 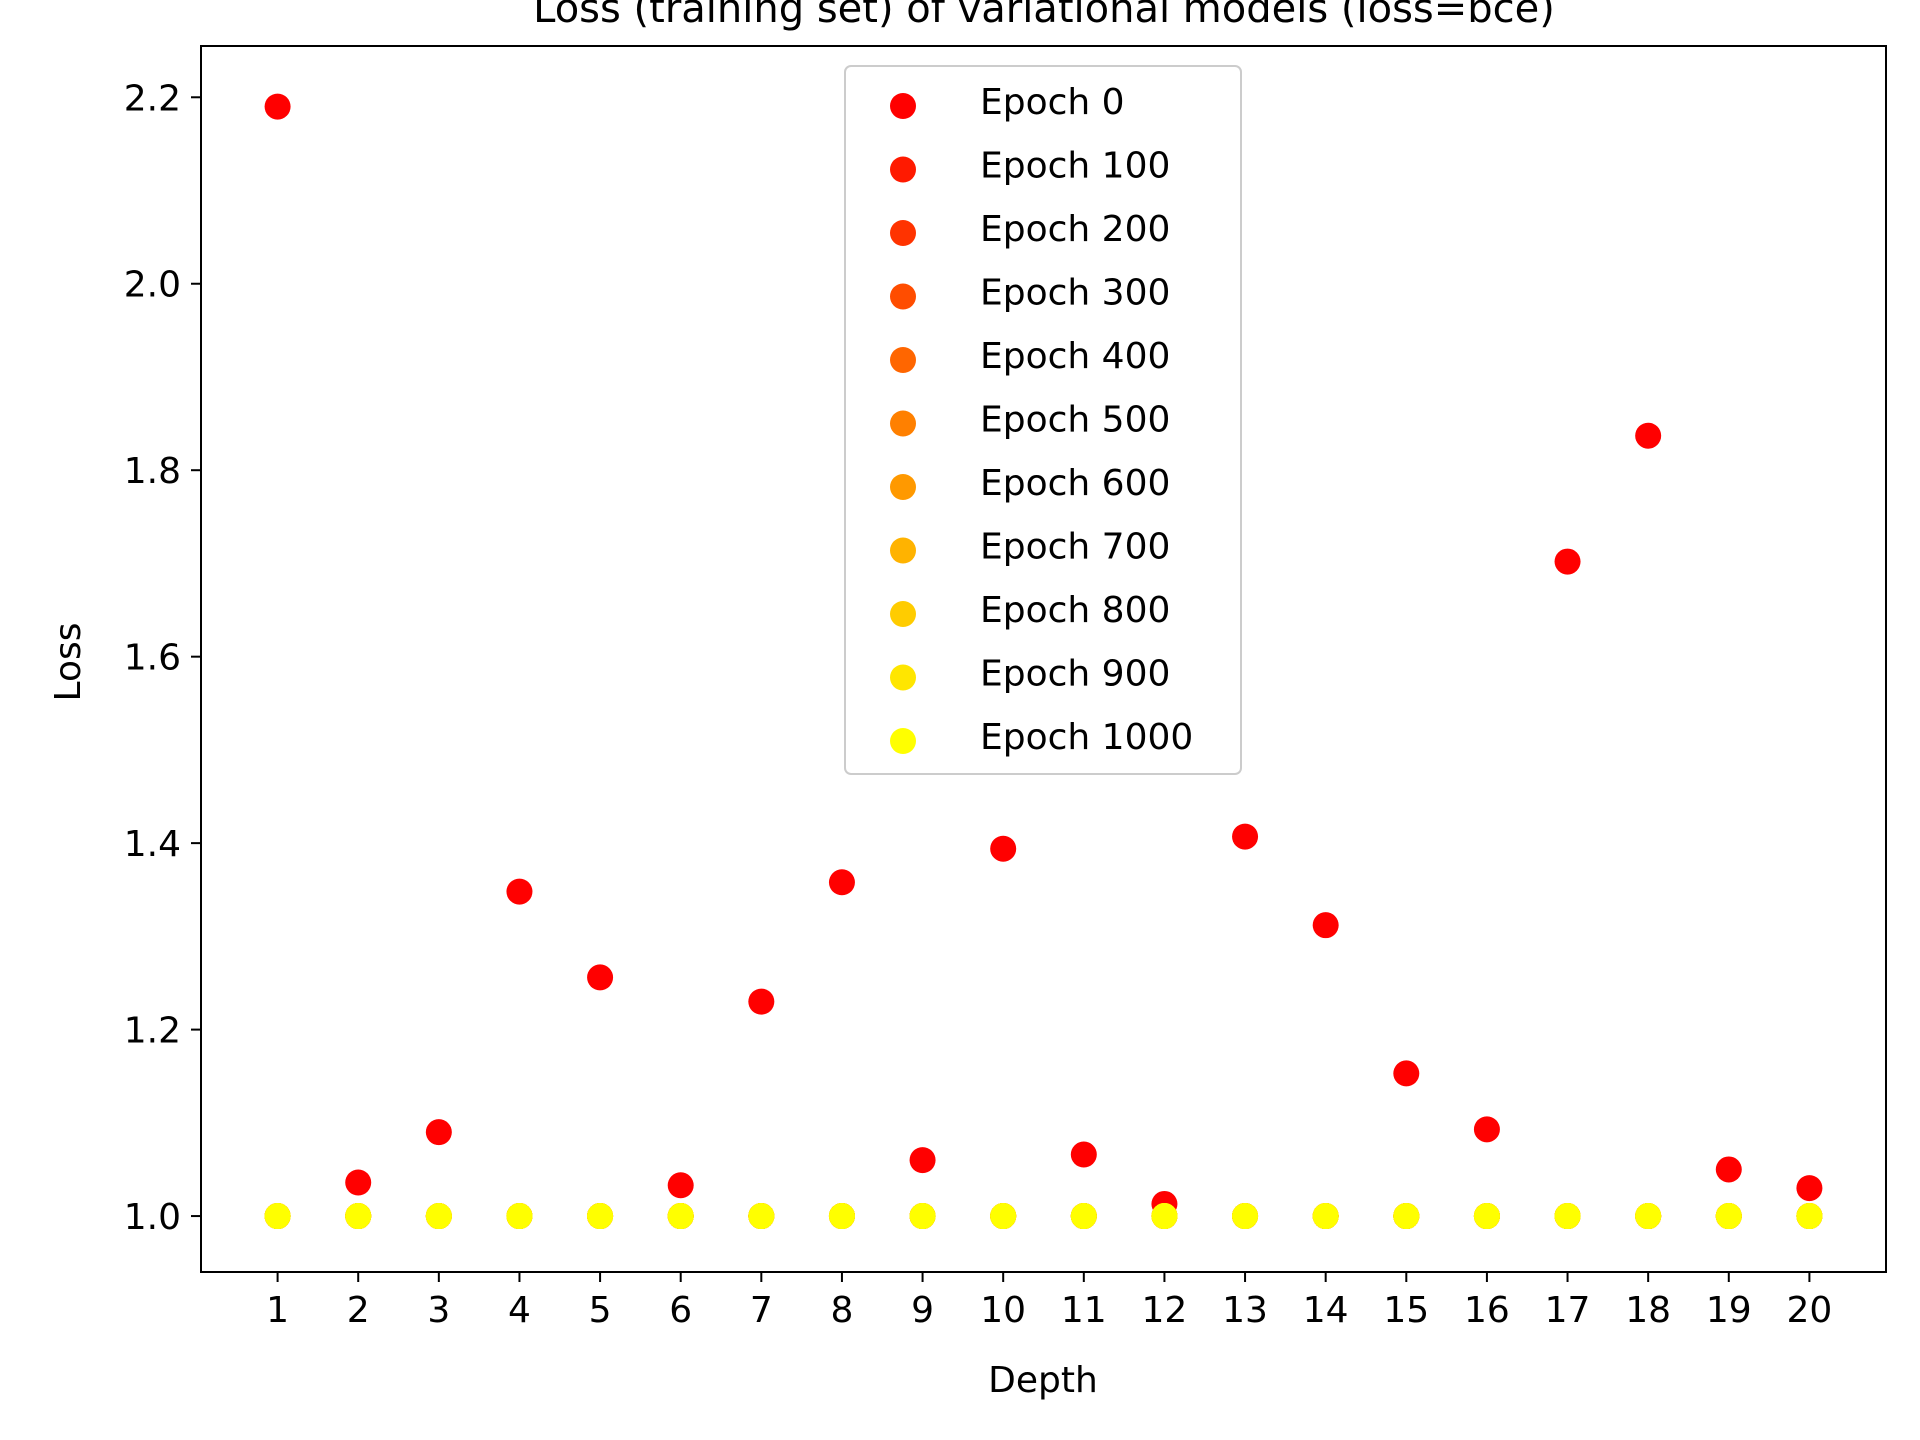 I want to click on x-tick-label: 8, so click(x=841, y=1310).